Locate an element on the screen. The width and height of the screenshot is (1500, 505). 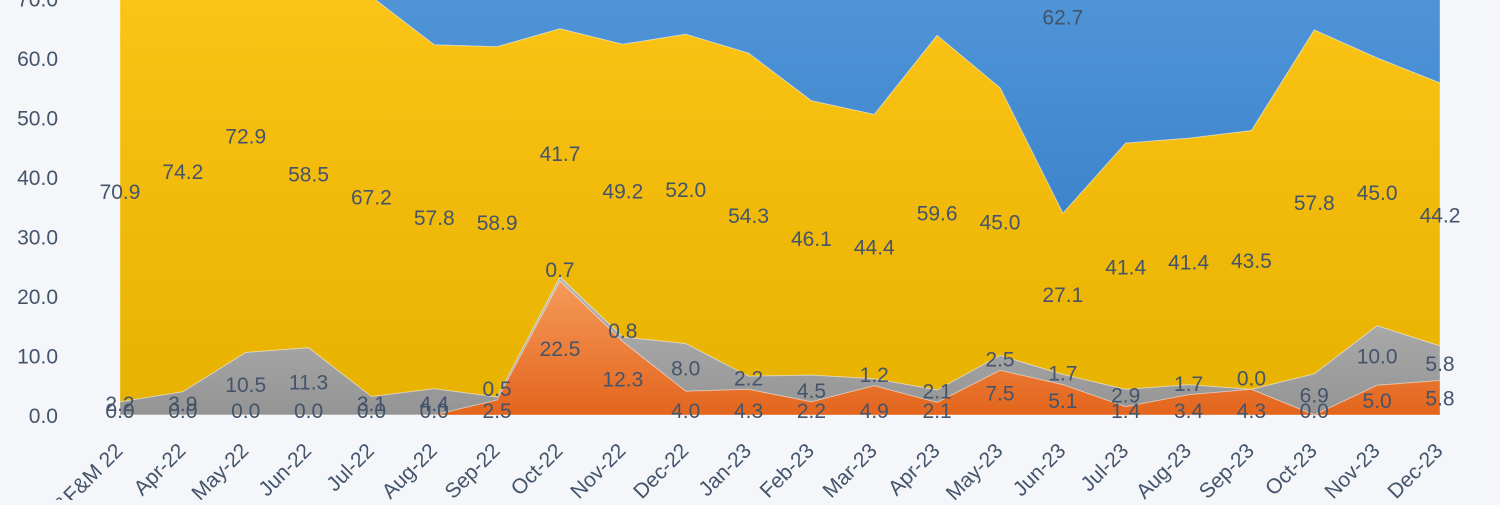
y-axis-ticks: 0.0 10.0 20.0 30.0 40.0 50.0 60.0 70.0 is located at coordinates (37, 214).